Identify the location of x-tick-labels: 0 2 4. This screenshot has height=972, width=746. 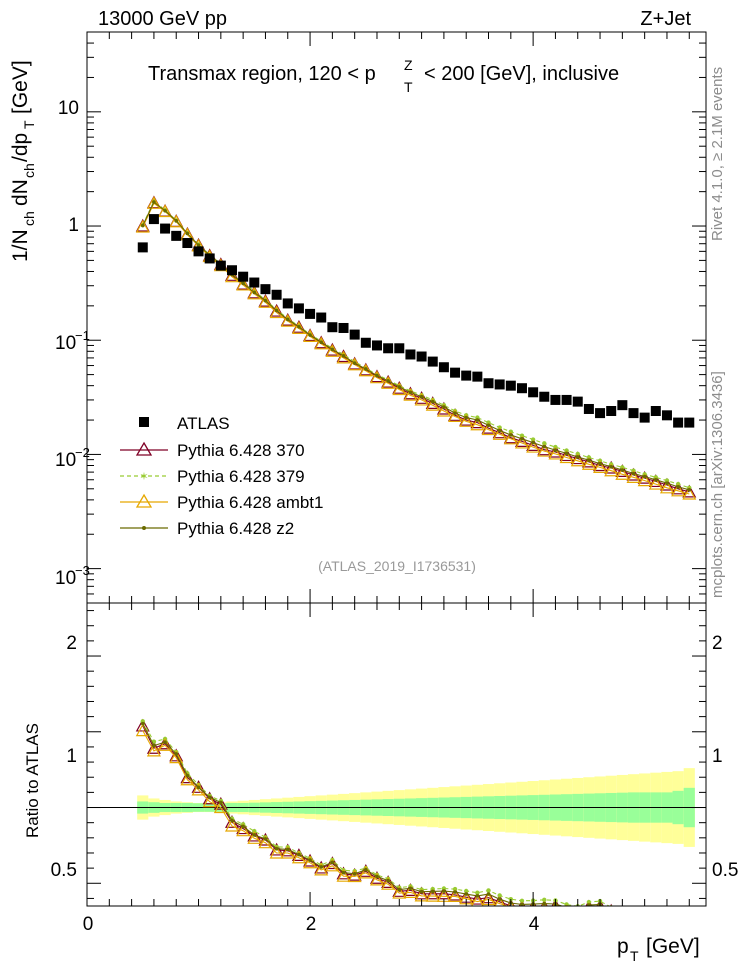
(311, 924).